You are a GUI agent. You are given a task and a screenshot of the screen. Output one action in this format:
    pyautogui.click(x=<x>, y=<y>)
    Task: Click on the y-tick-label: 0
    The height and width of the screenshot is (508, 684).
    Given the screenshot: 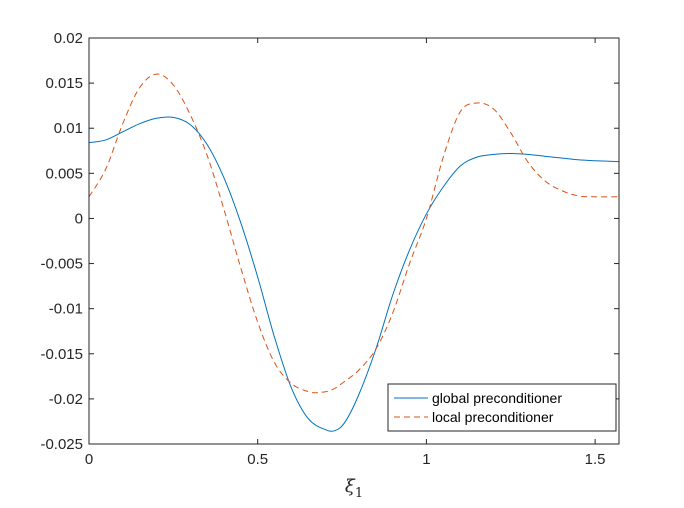 What is the action you would take?
    pyautogui.click(x=79, y=218)
    